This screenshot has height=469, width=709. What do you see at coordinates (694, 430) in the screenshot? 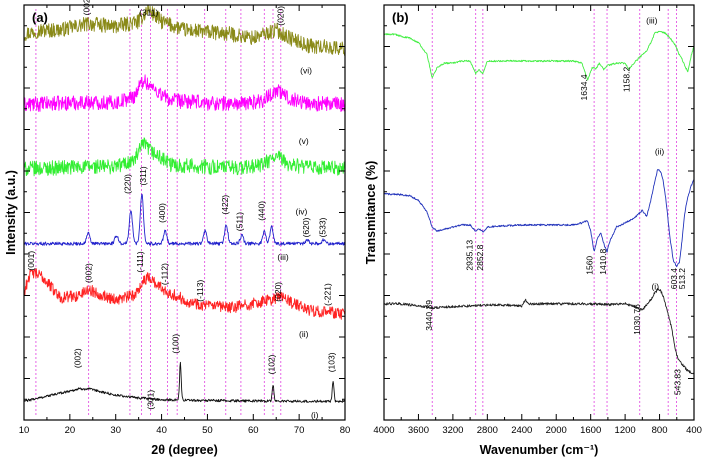
I see `x-tick-label: 400` at bounding box center [694, 430].